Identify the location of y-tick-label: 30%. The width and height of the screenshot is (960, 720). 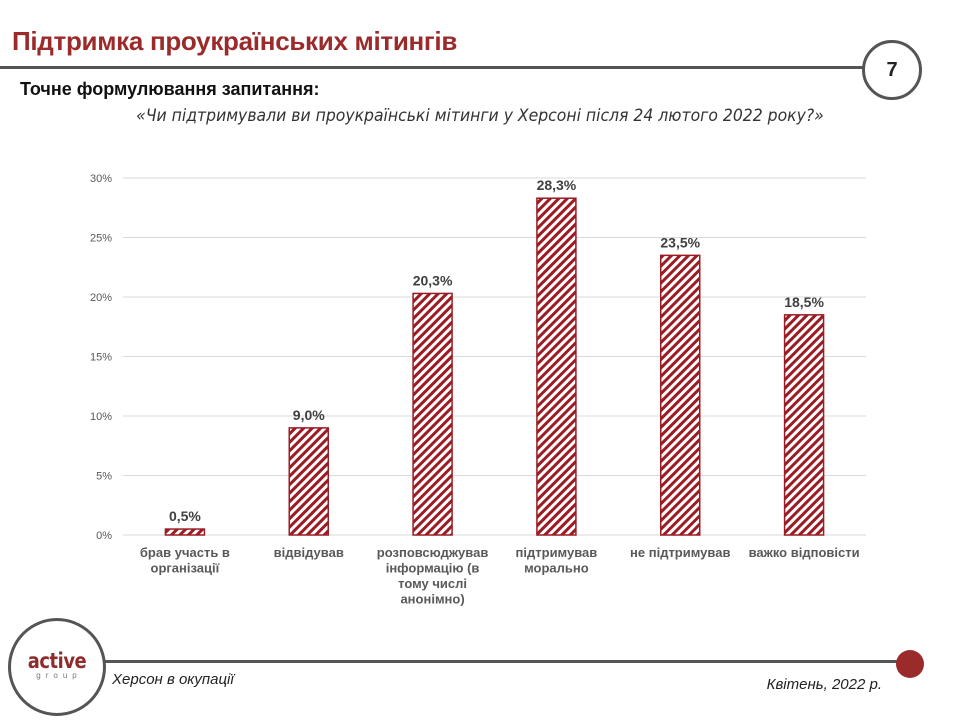
(101, 179).